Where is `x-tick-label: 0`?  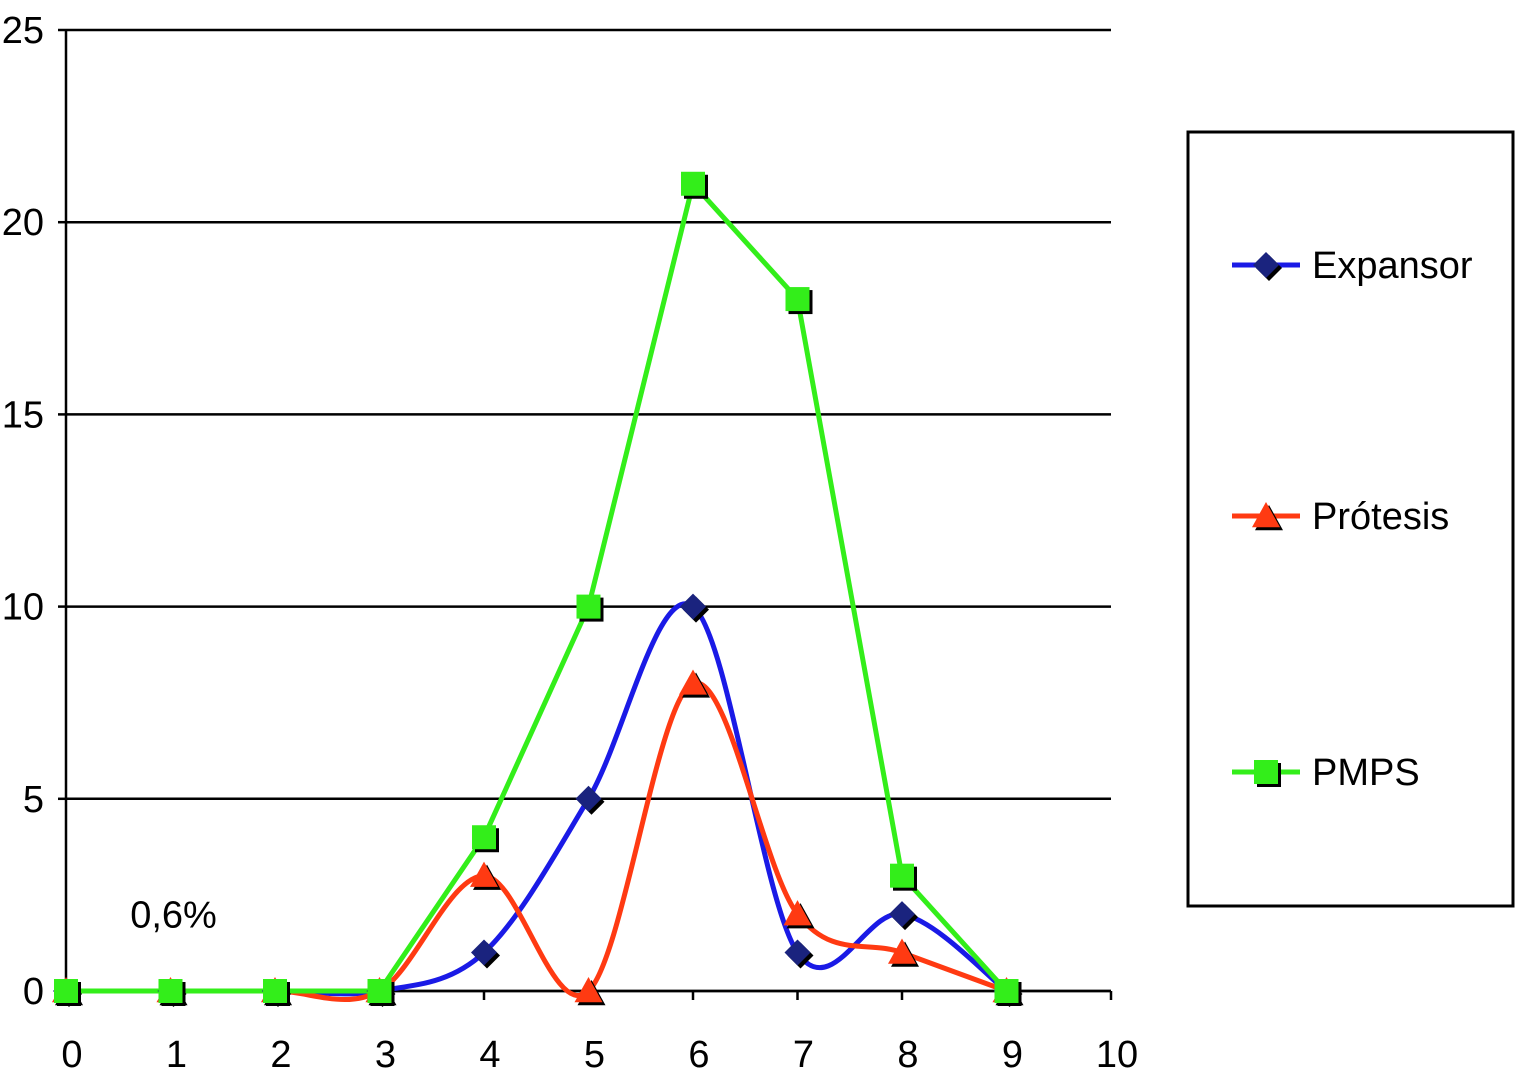 x-tick-label: 0 is located at coordinates (71, 1055).